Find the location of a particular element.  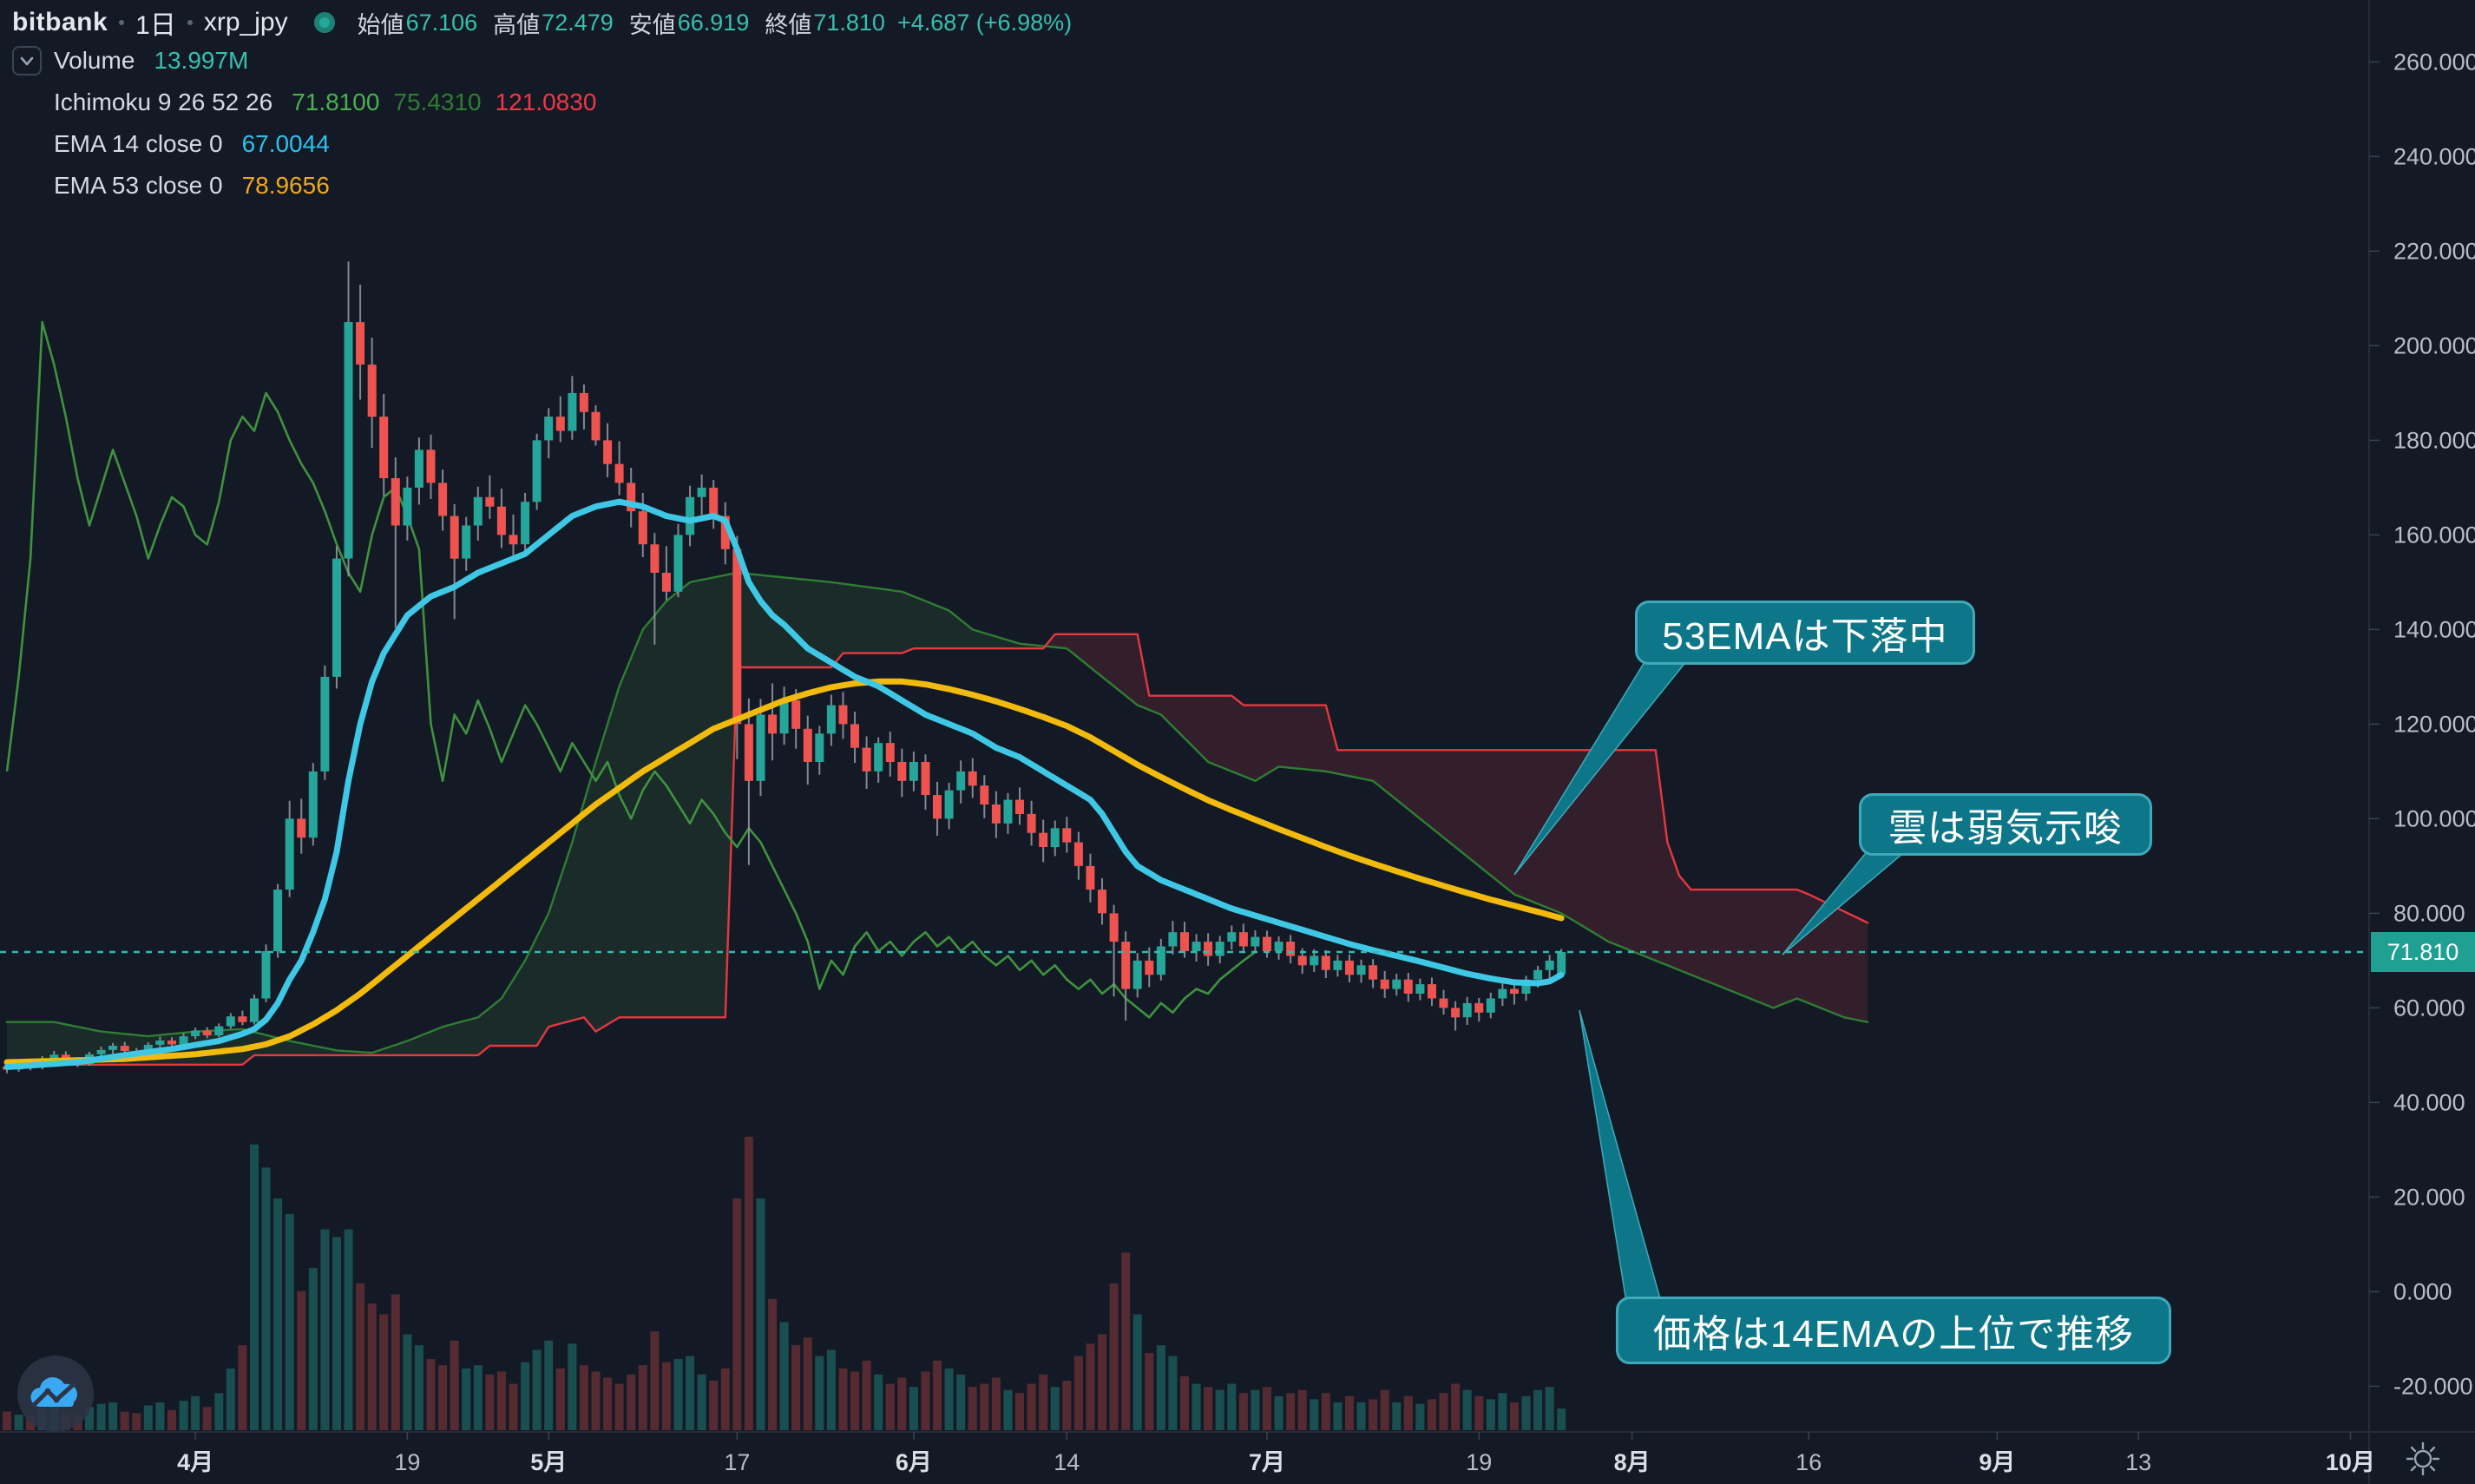

ichimoku-label: Ichimoku 9 26 52 26 is located at coordinates (163, 102).